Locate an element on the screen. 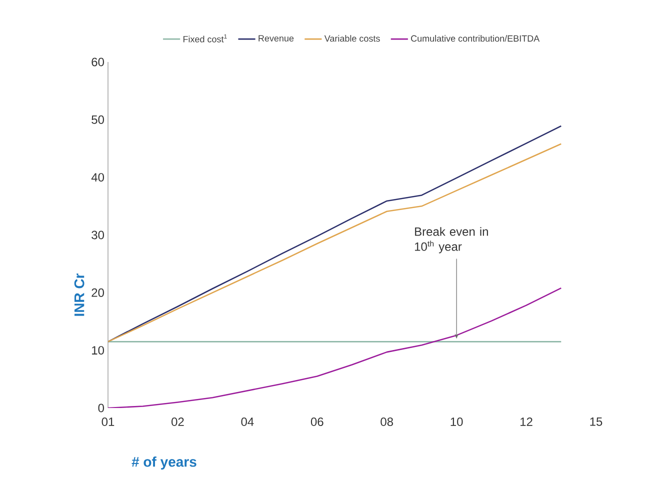  x-tick-label: 08 is located at coordinates (386, 422).